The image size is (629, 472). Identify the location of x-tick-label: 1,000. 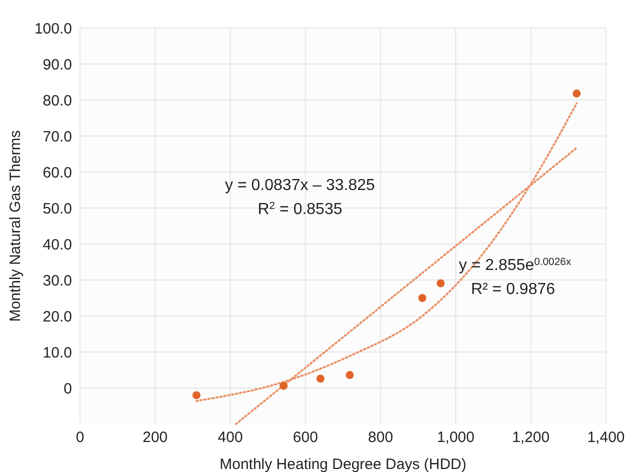
(455, 437).